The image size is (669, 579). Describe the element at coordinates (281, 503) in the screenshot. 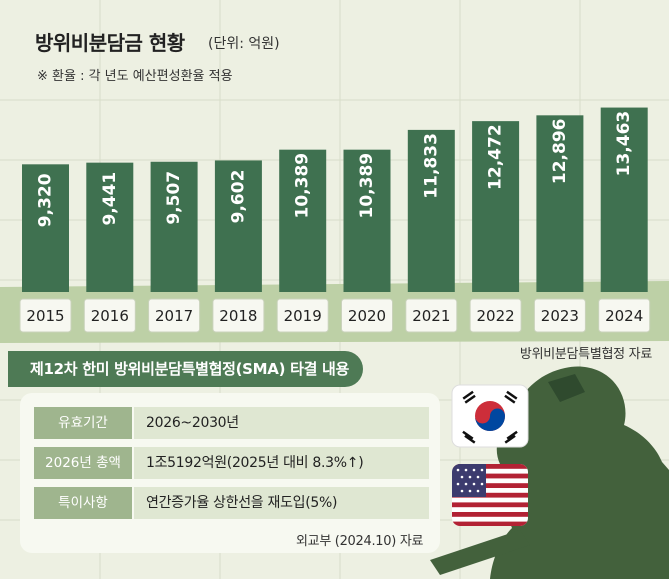

I see `row-value: 연간증가율 상한선을 재도입(5%)` at that location.